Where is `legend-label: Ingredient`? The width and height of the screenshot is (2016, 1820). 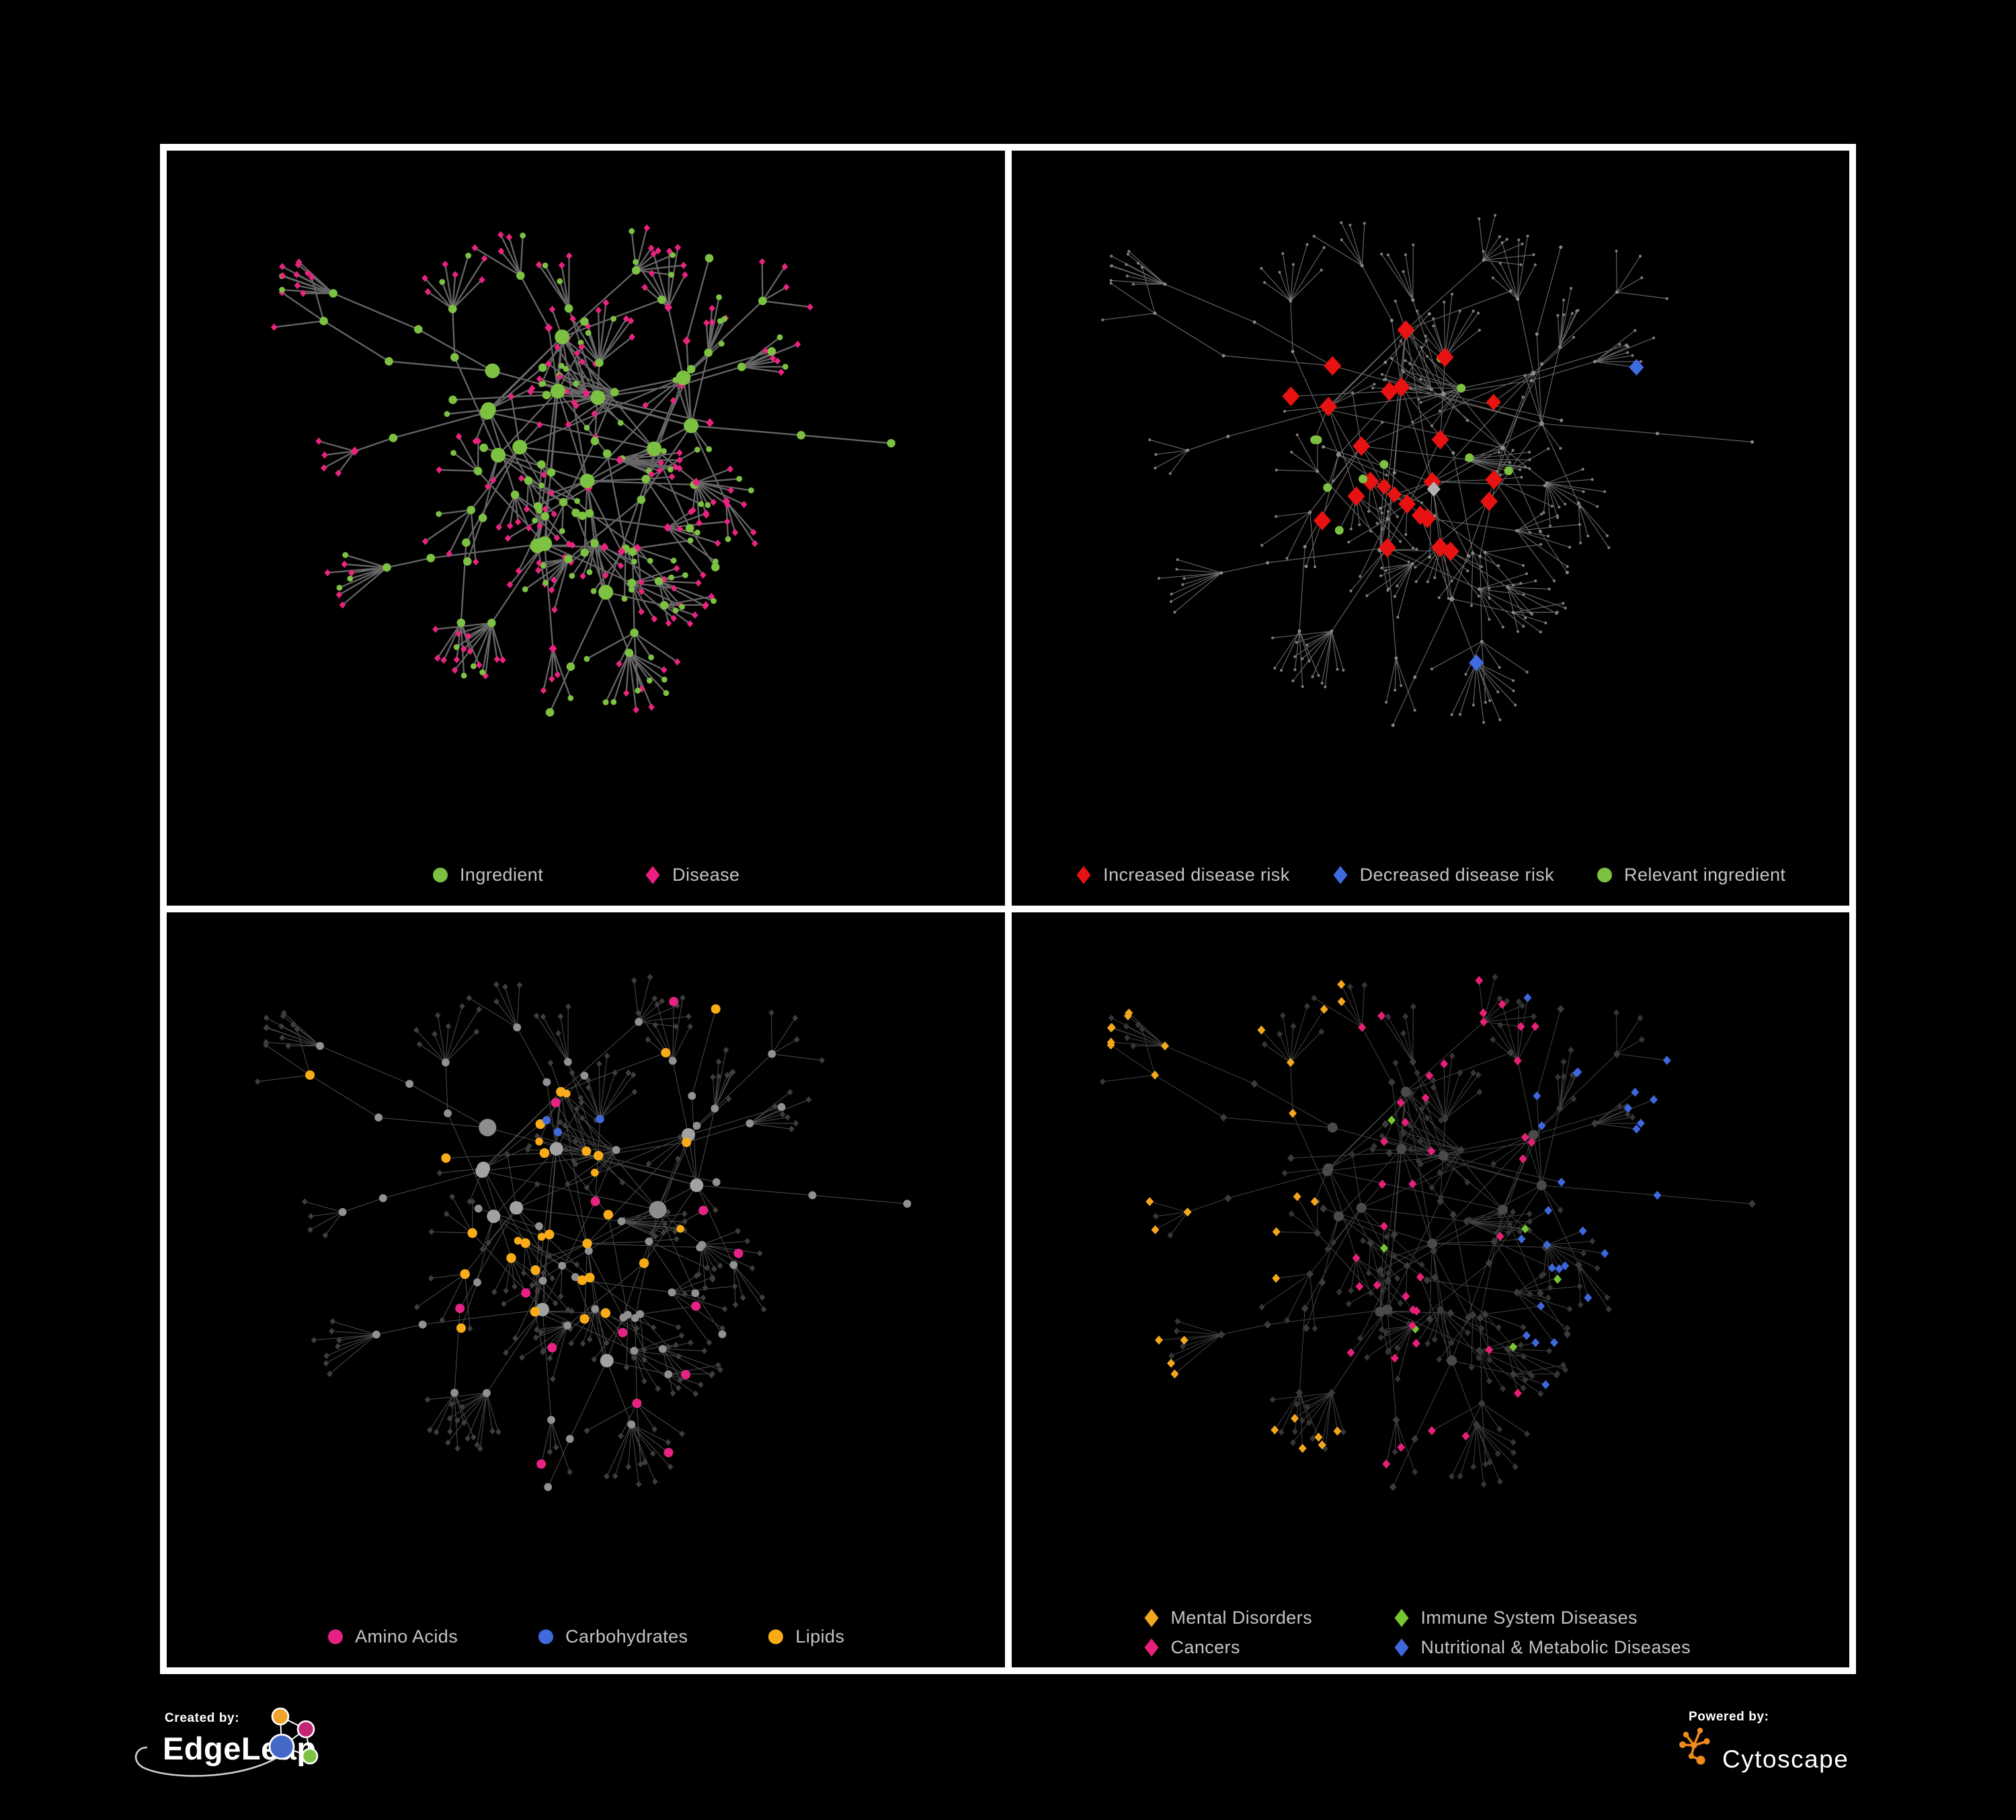 legend-label: Ingredient is located at coordinates (502, 875).